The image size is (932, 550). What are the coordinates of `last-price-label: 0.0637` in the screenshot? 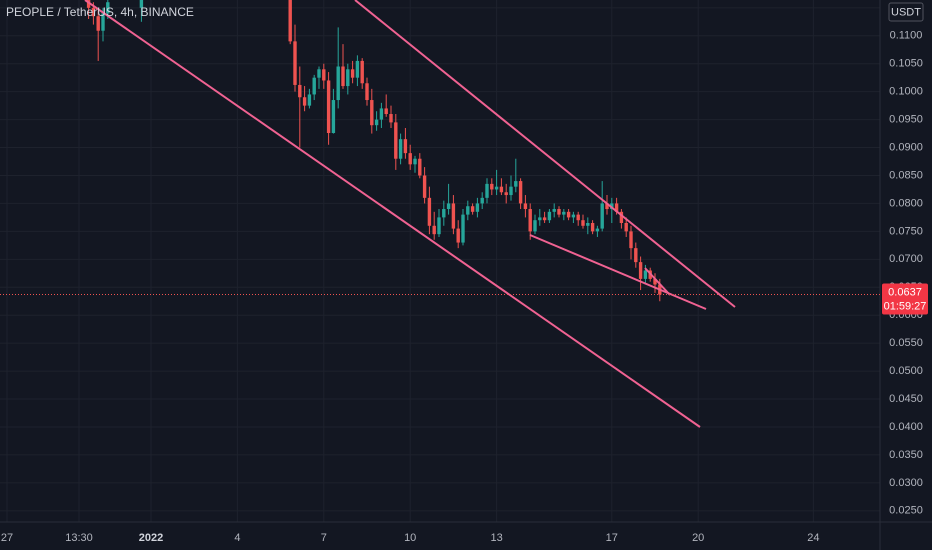 It's located at (905, 292).